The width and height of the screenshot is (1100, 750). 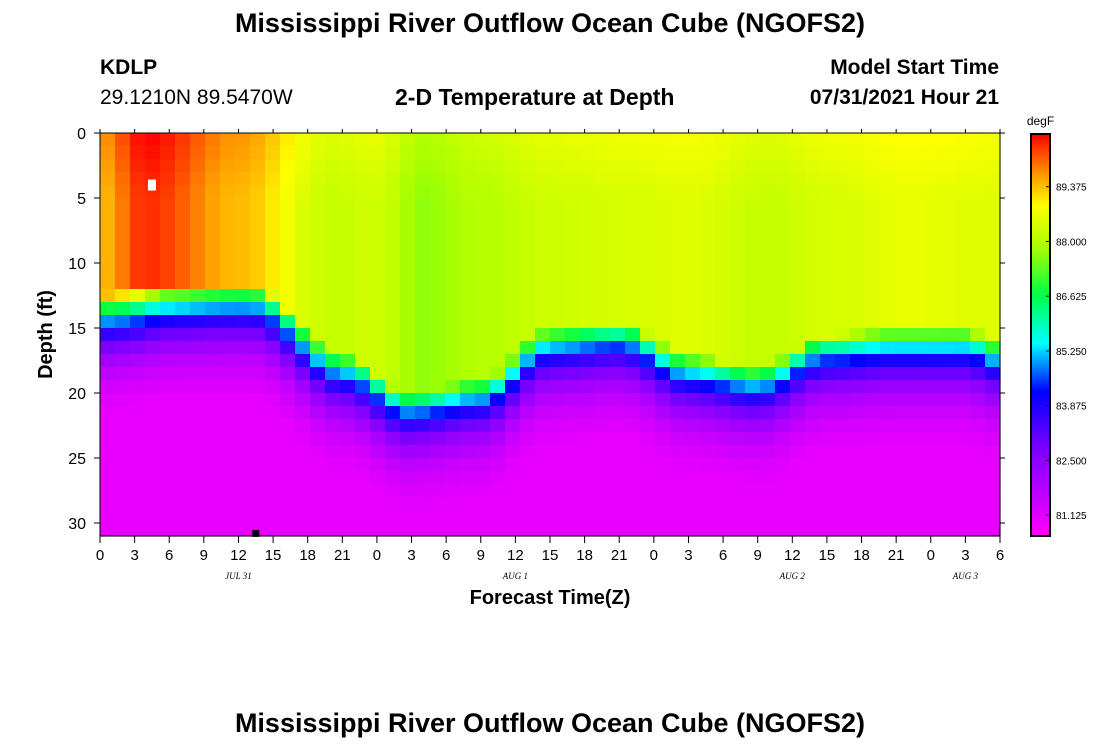 What do you see at coordinates (550, 598) in the screenshot?
I see `x-axis-label: Forecast Time(Z)` at bounding box center [550, 598].